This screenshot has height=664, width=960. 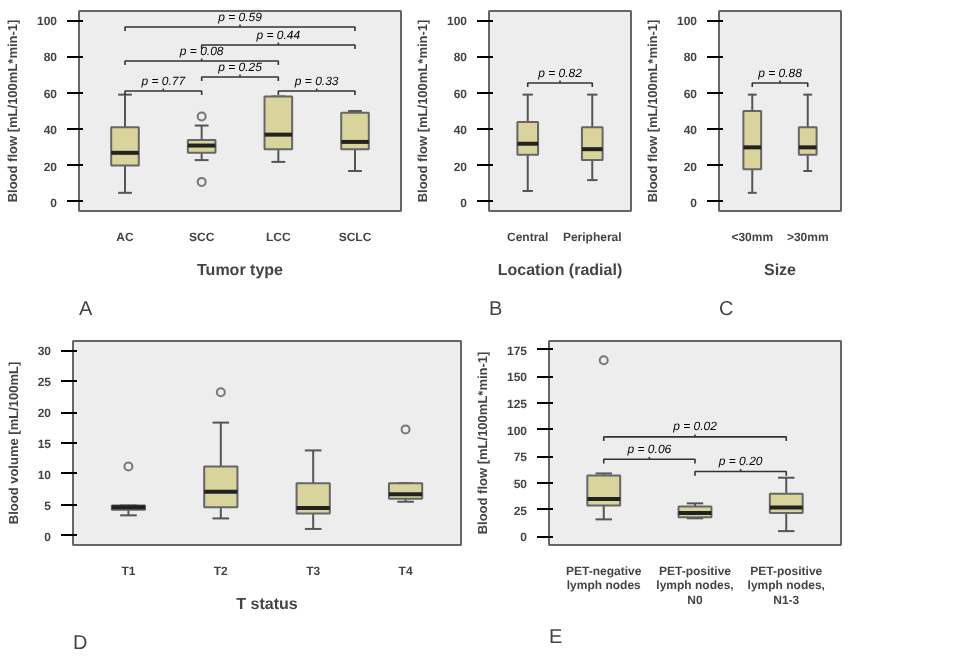 I want to click on x-axis-title: Size, so click(x=780, y=270).